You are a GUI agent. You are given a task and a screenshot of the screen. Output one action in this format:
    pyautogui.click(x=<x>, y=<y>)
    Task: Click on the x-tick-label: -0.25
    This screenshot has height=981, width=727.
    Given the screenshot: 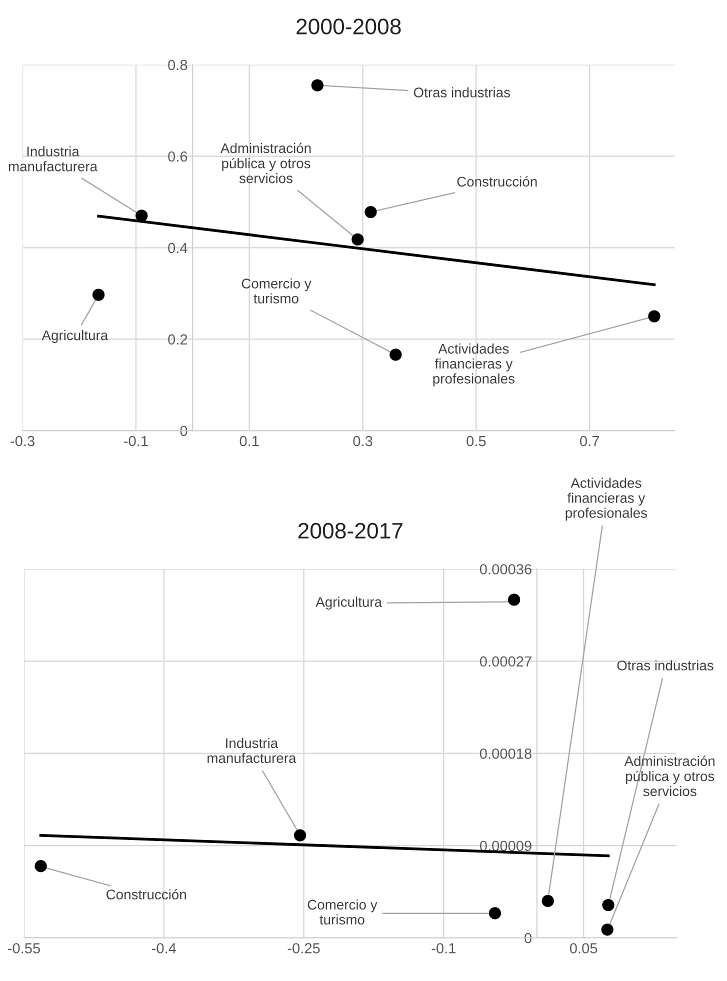 What is the action you would take?
    pyautogui.click(x=304, y=948)
    